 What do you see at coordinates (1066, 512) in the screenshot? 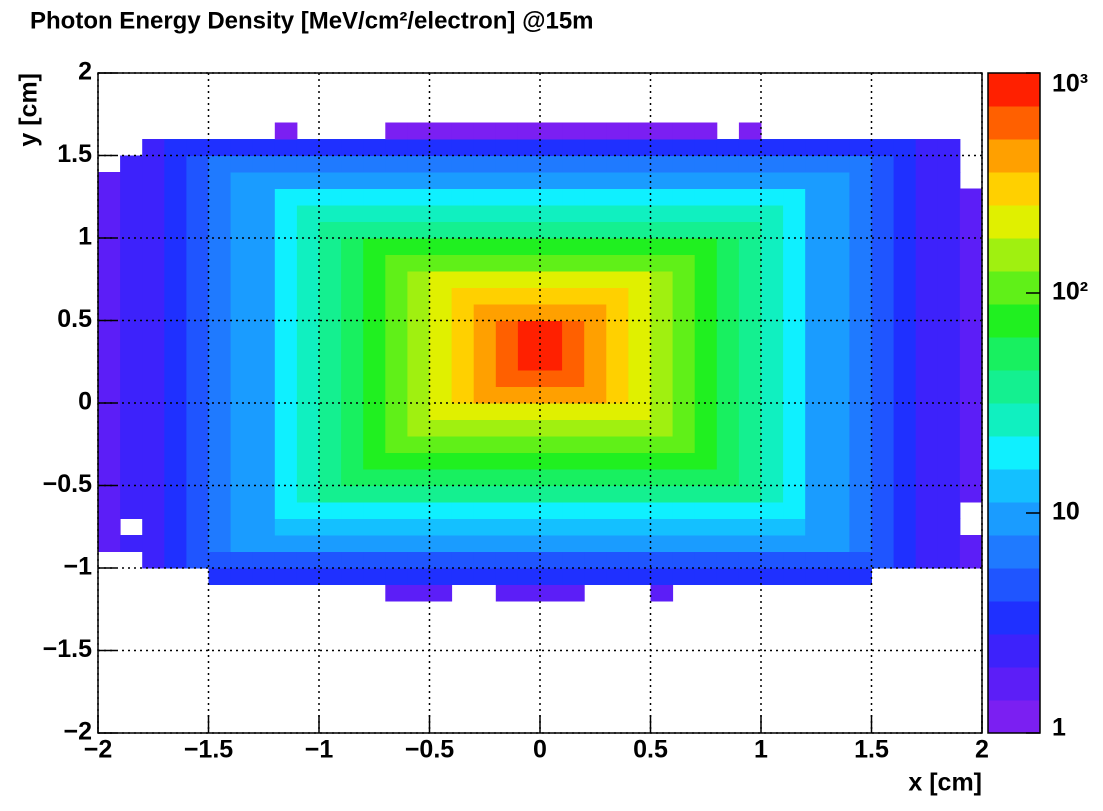
I see `z-tick-label: 10` at bounding box center [1066, 512].